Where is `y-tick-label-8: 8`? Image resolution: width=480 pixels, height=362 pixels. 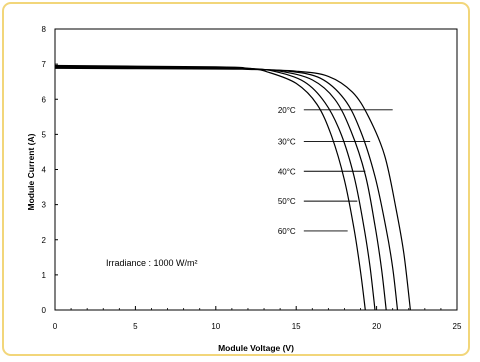
y-tick-label-8: 8 is located at coordinates (44, 29).